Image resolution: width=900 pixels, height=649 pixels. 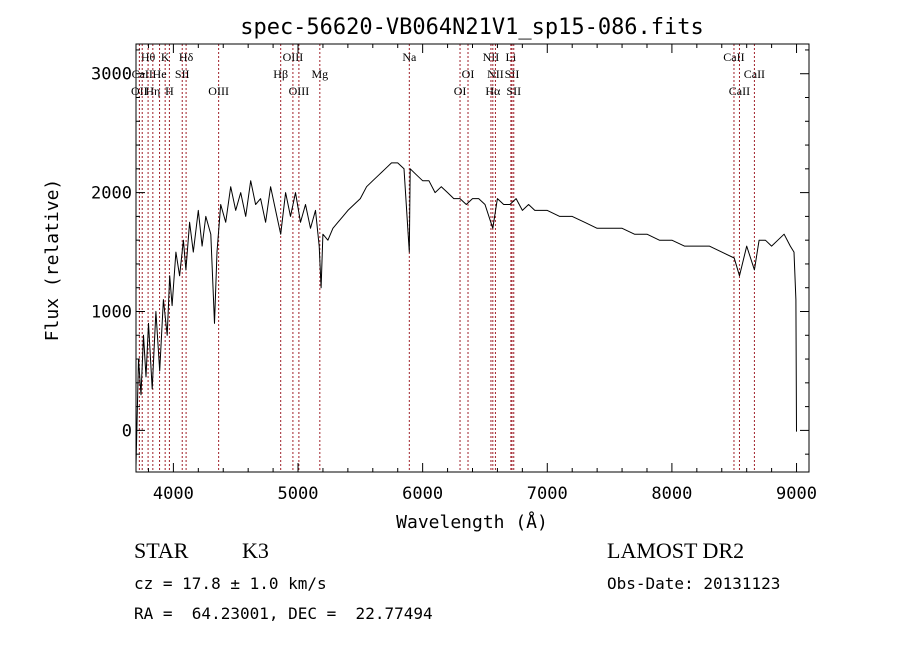 What do you see at coordinates (161, 550) in the screenshot?
I see `object-type: STAR` at bounding box center [161, 550].